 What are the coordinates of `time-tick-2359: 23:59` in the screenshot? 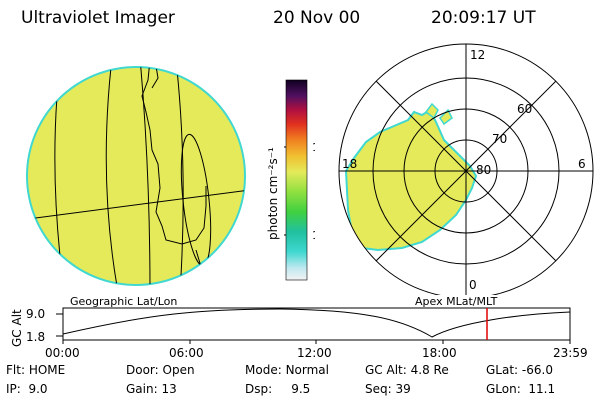 It's located at (570, 353).